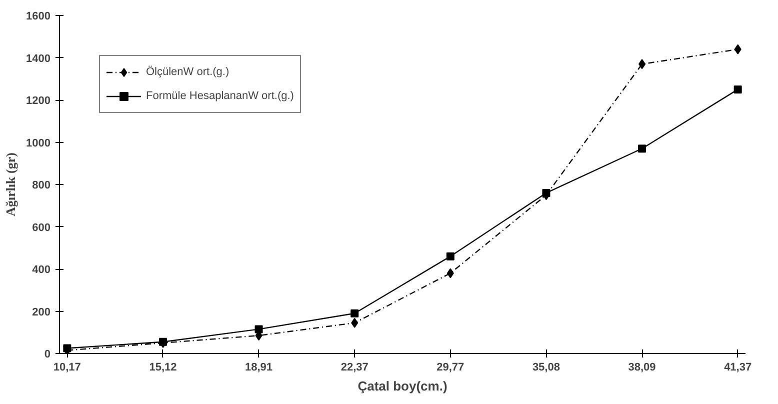 The height and width of the screenshot is (404, 778). What do you see at coordinates (450, 368) in the screenshot?
I see `x-tick-label: 29,77` at bounding box center [450, 368].